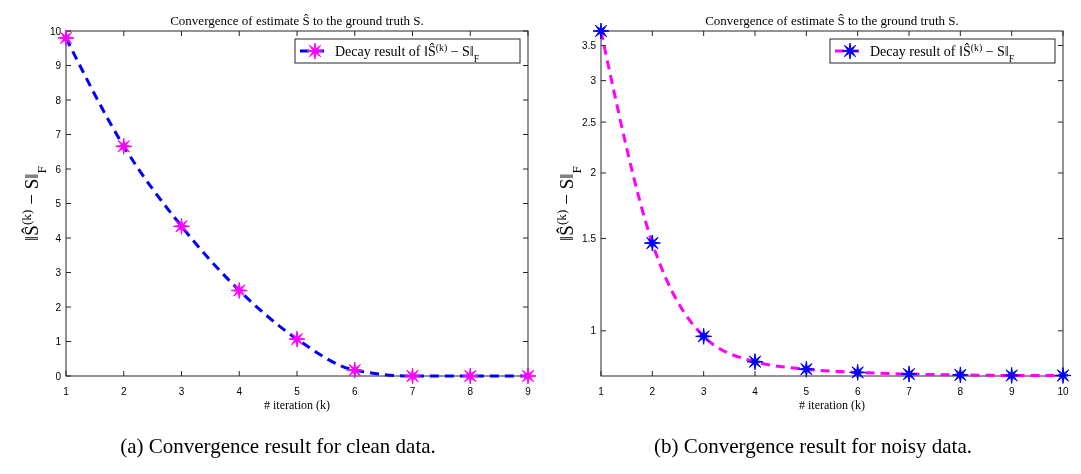  Describe the element at coordinates (58, 169) in the screenshot. I see `y-tick-label: 6` at that location.